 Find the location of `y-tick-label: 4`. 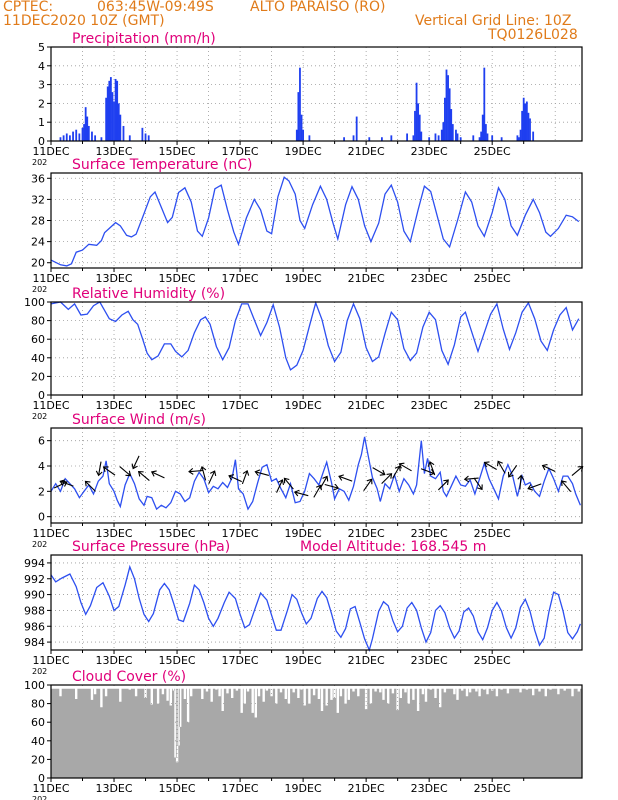

y-tick-label: 4 is located at coordinates (41, 66).